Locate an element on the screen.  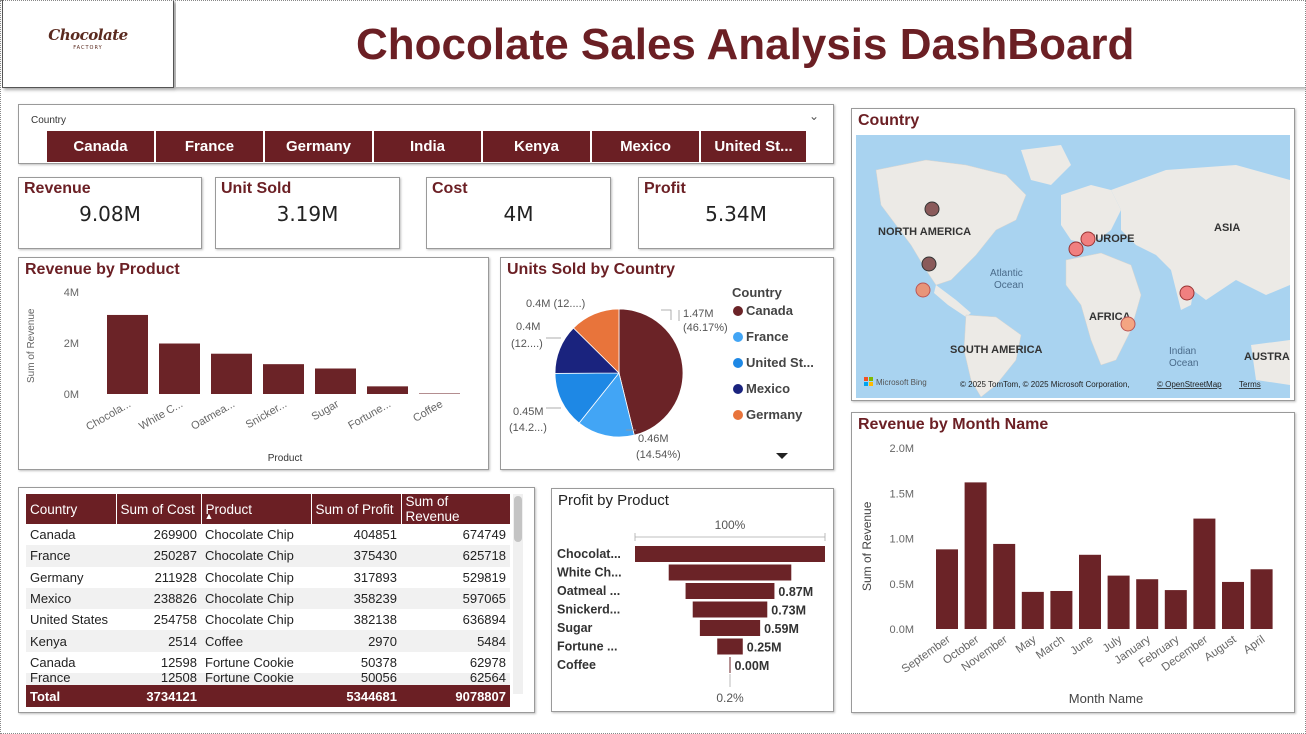
kpi-card-unit-sold: Unit Sold 3.19M is located at coordinates (307, 213).